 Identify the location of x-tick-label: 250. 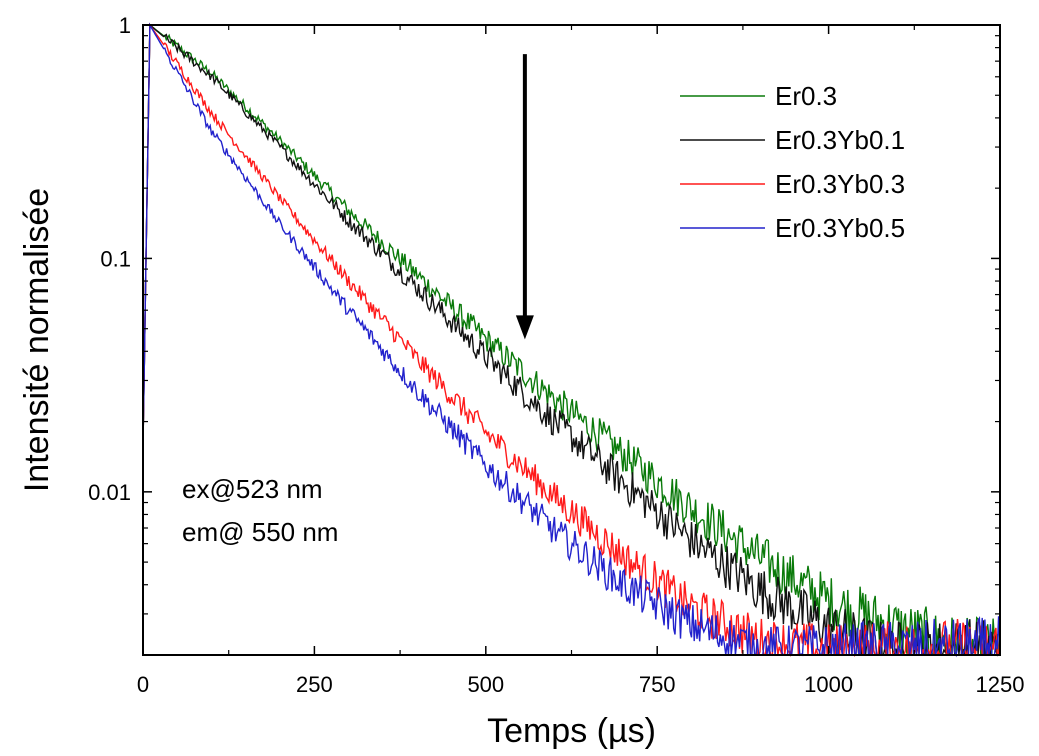
(314, 684).